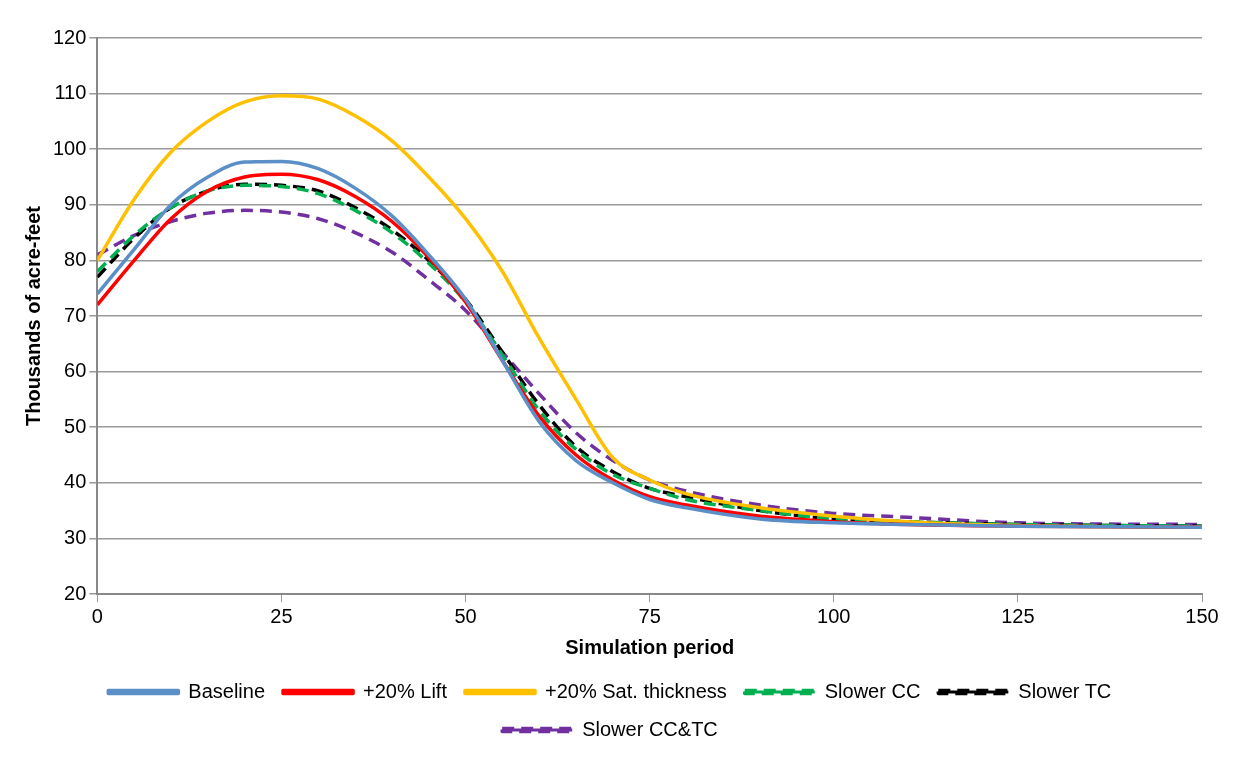 Image resolution: width=1250 pixels, height=763 pixels. Describe the element at coordinates (872, 690) in the screenshot. I see `legend-label: Slower CC` at that location.